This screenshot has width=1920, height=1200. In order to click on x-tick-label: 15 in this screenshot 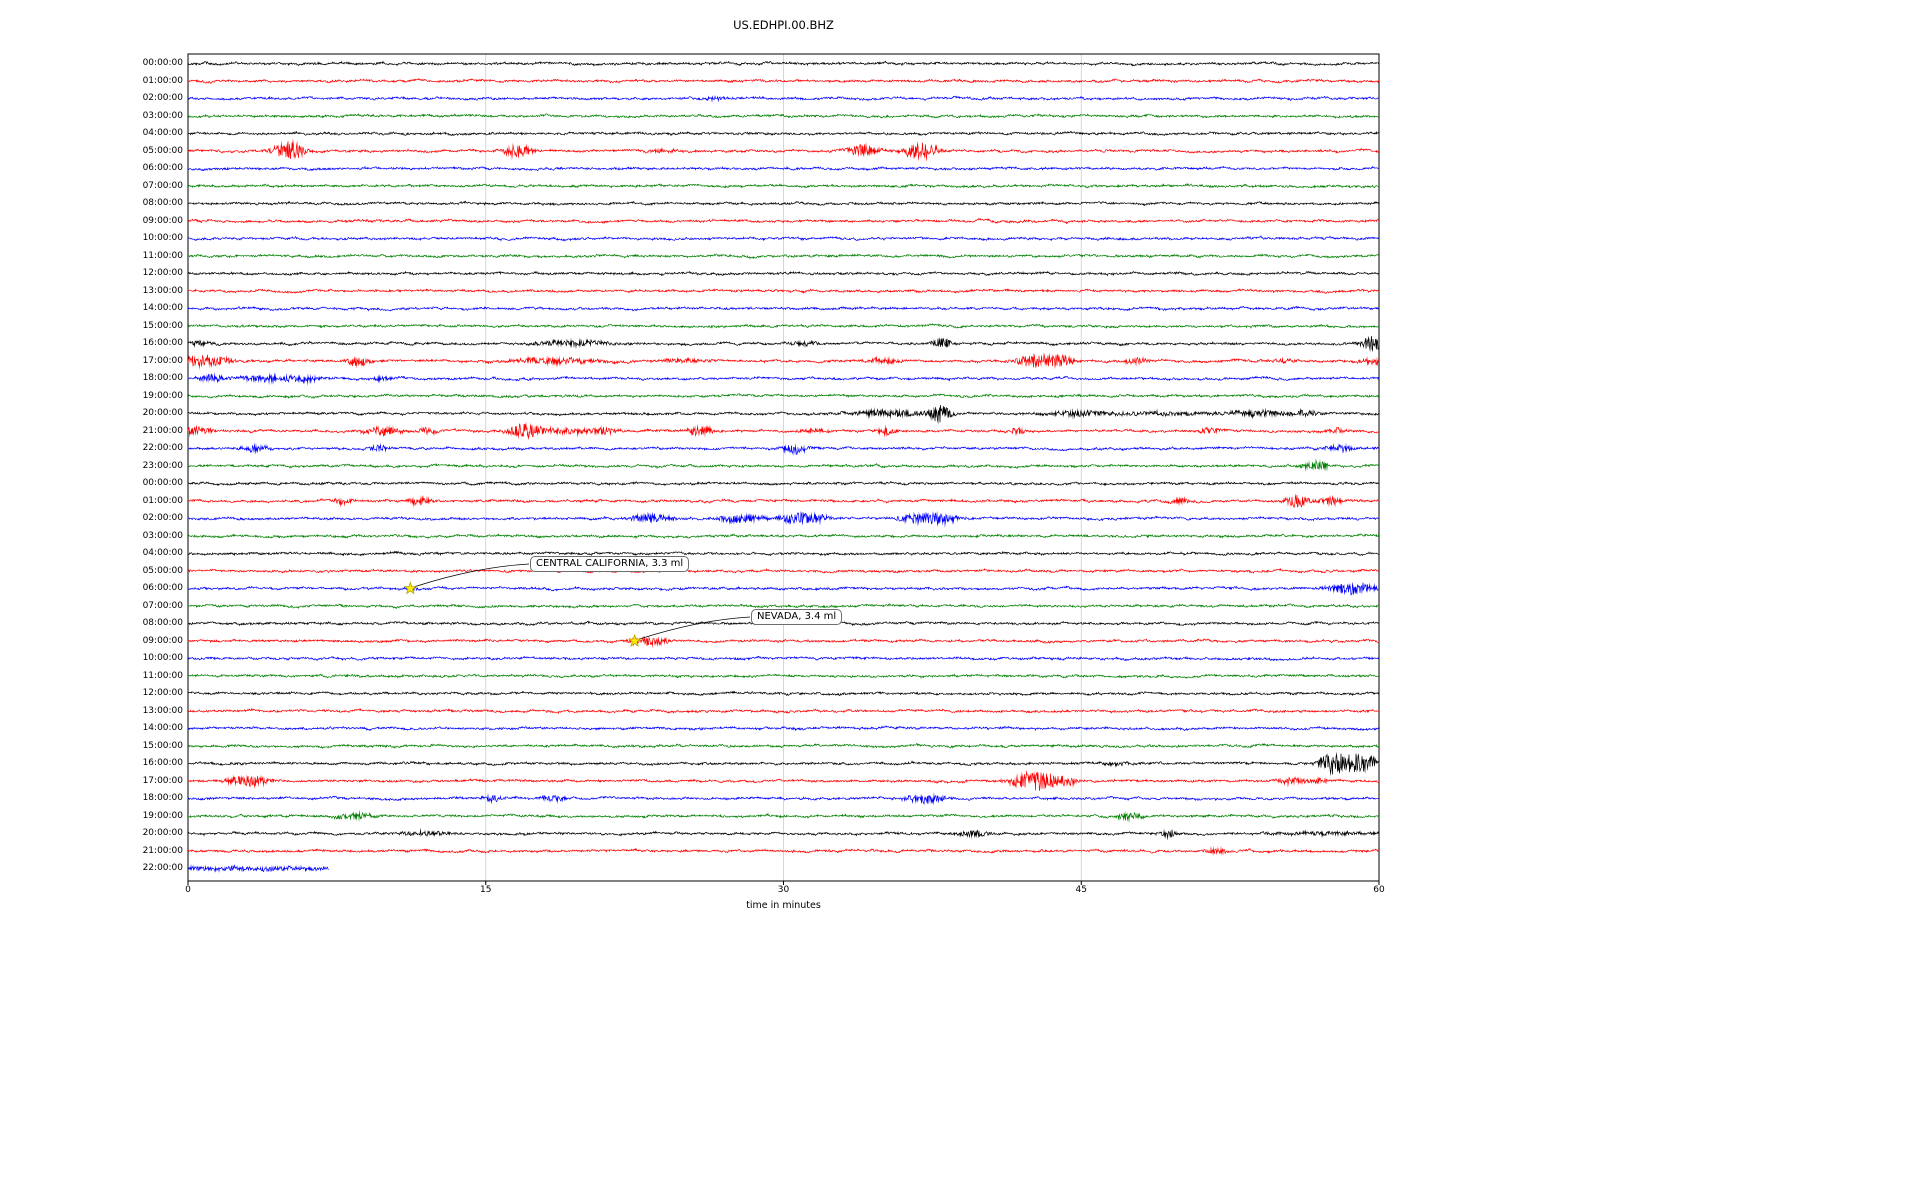, I will do `click(486, 890)`.